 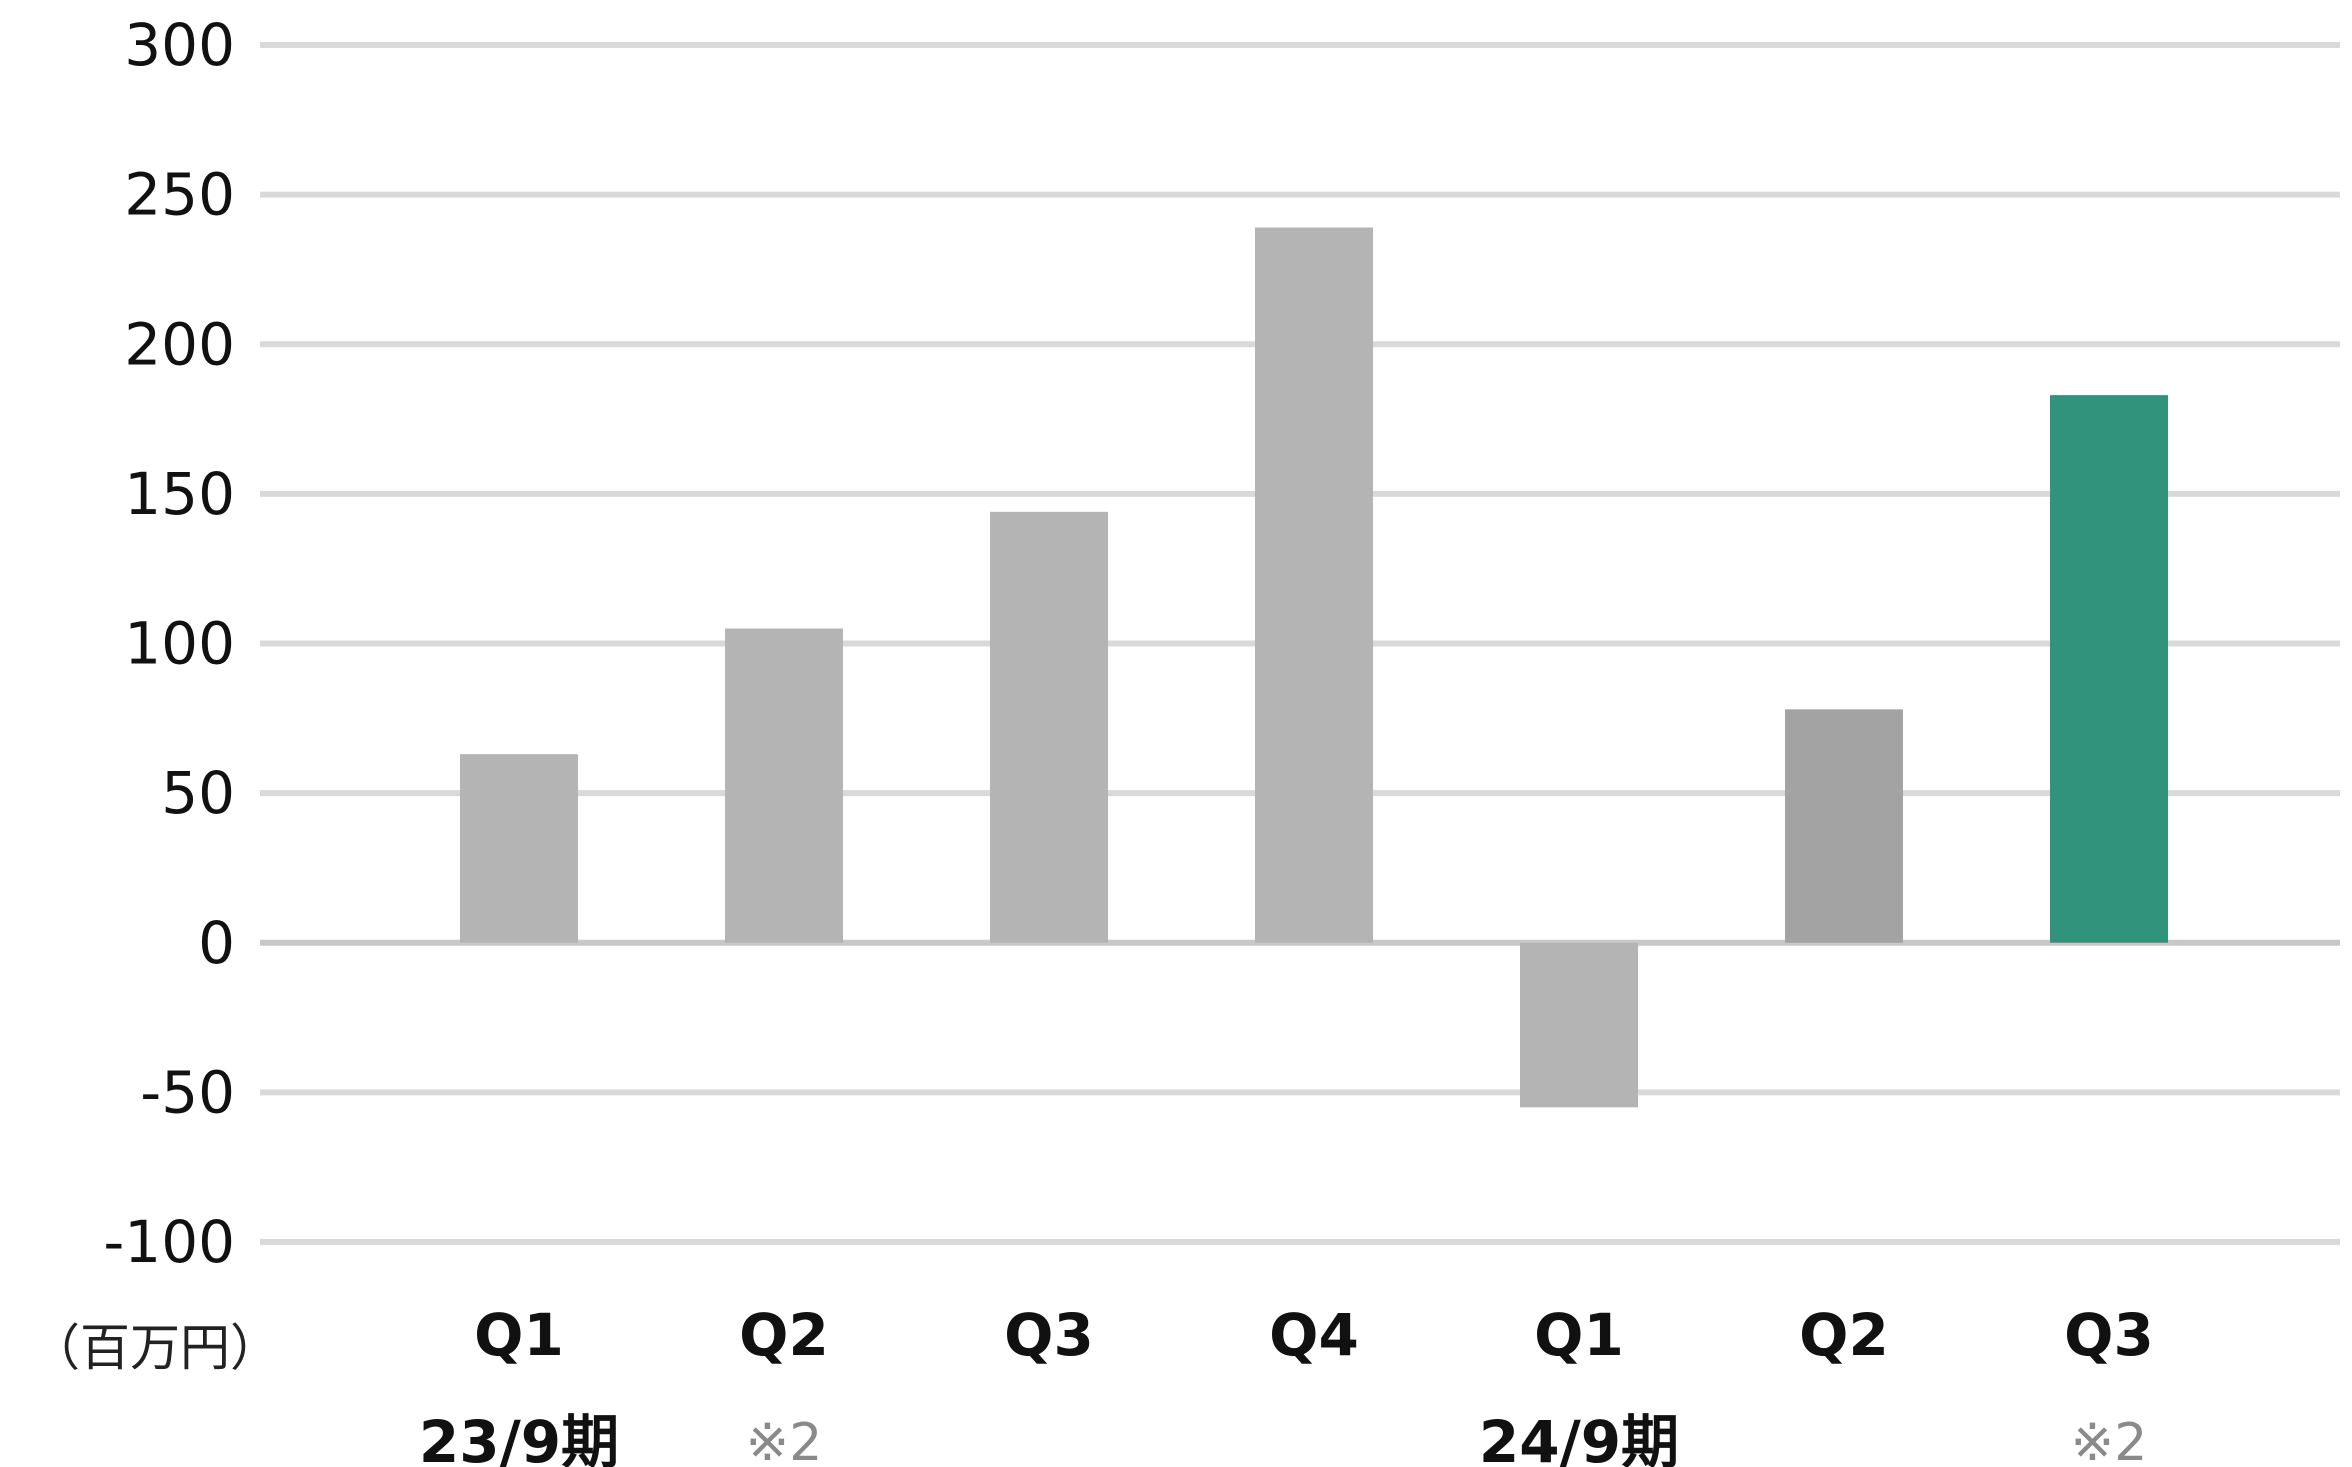 What do you see at coordinates (155, 1348) in the screenshot?
I see `unit-label: （百万円）` at bounding box center [155, 1348].